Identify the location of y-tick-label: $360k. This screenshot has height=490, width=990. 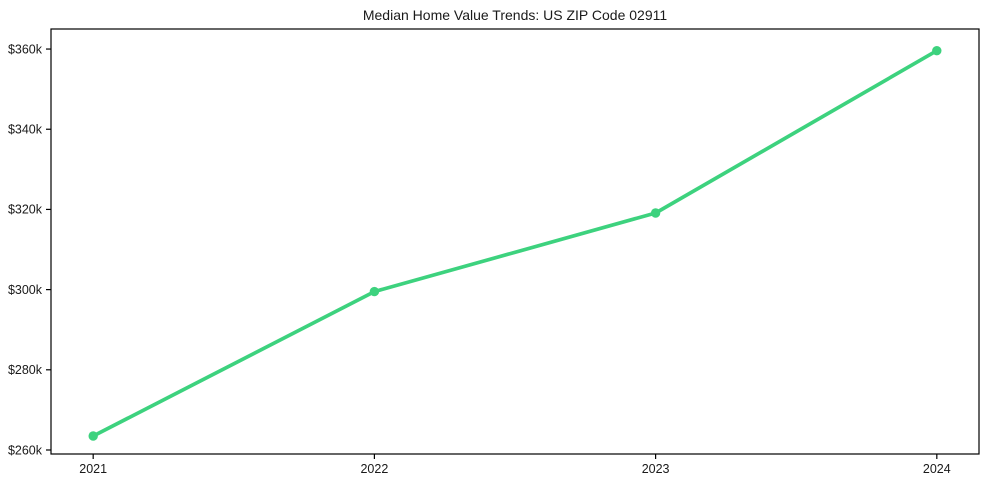
(25, 49).